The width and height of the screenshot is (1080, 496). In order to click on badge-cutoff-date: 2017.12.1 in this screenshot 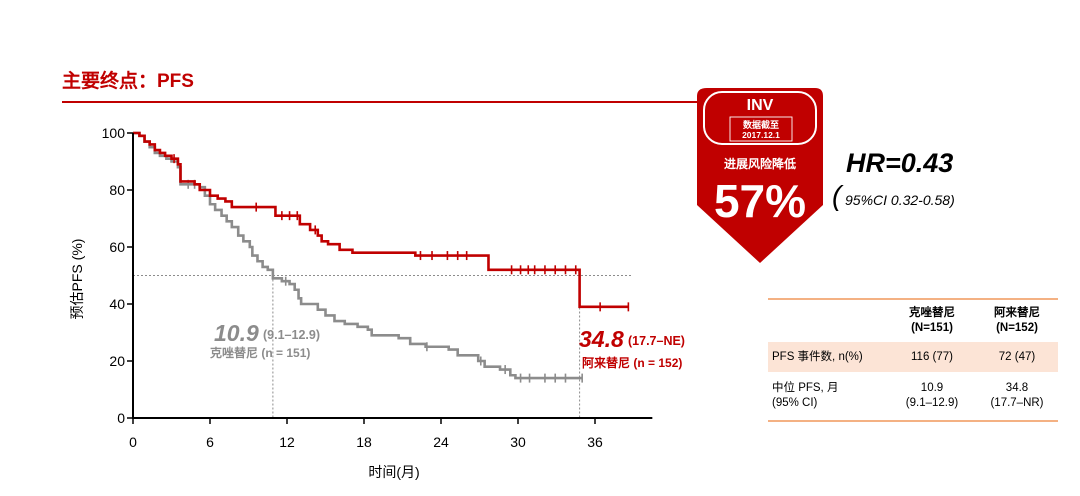, I will do `click(761, 135)`.